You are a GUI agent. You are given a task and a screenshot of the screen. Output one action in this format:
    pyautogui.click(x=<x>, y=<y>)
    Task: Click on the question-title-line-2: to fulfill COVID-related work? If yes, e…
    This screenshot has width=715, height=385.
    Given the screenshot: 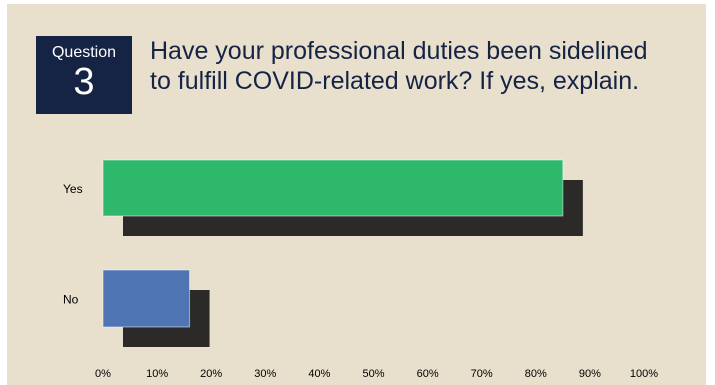 What is the action you would take?
    pyautogui.click(x=395, y=81)
    